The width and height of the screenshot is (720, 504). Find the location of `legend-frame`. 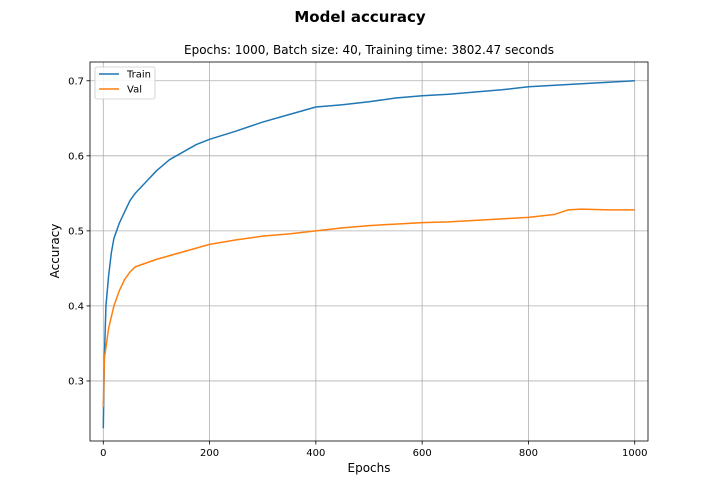

legend-frame is located at coordinates (125, 83).